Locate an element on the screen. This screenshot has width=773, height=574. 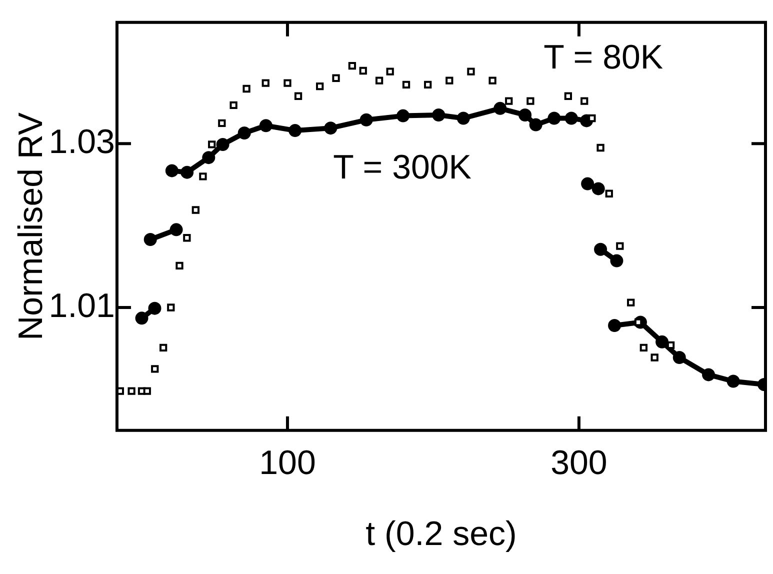
annotation: T = 300K is located at coordinates (402, 167).